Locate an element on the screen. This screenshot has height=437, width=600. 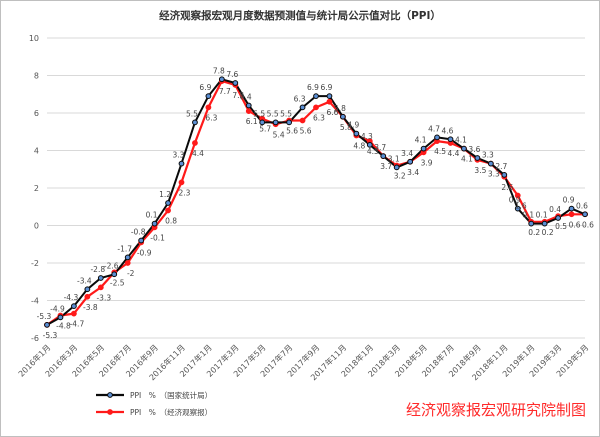
y-axis-ticks: -6 -4 -2 0 2 4 6 8 10 is located at coordinates (34, 188).